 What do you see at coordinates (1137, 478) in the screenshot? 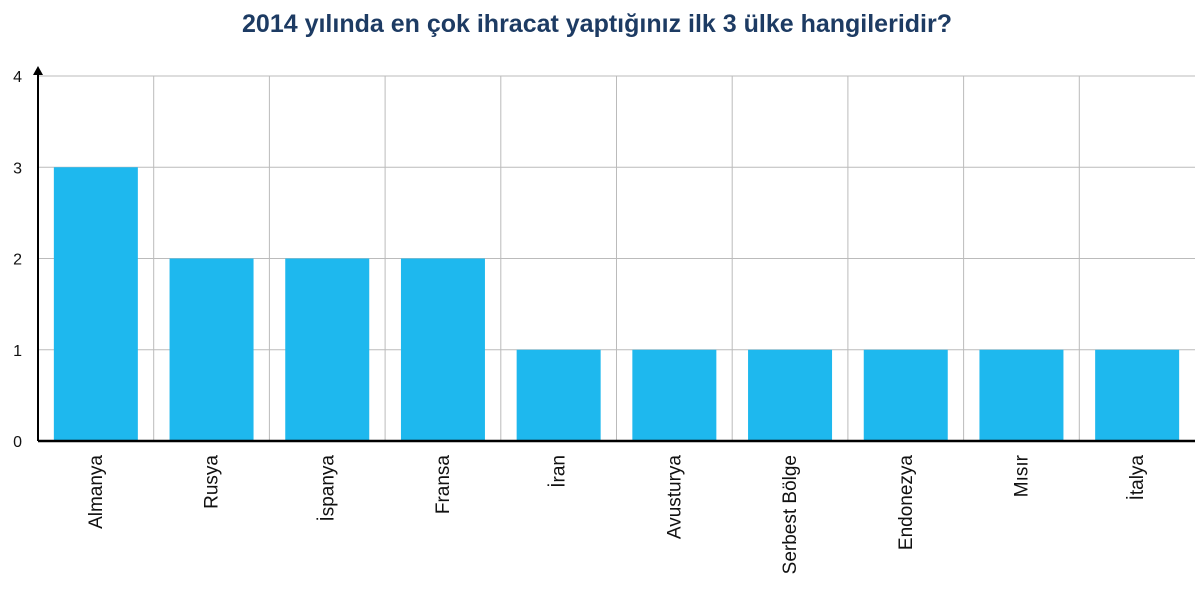
I see `x-tick-label: İtalya` at bounding box center [1137, 478].